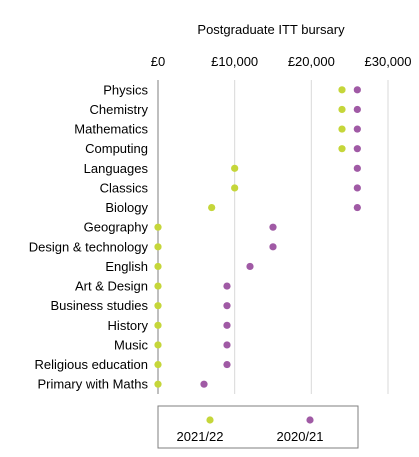 This screenshot has height=457, width=419. I want to click on chart-title: Postgraduate ITT bursary, so click(271, 29).